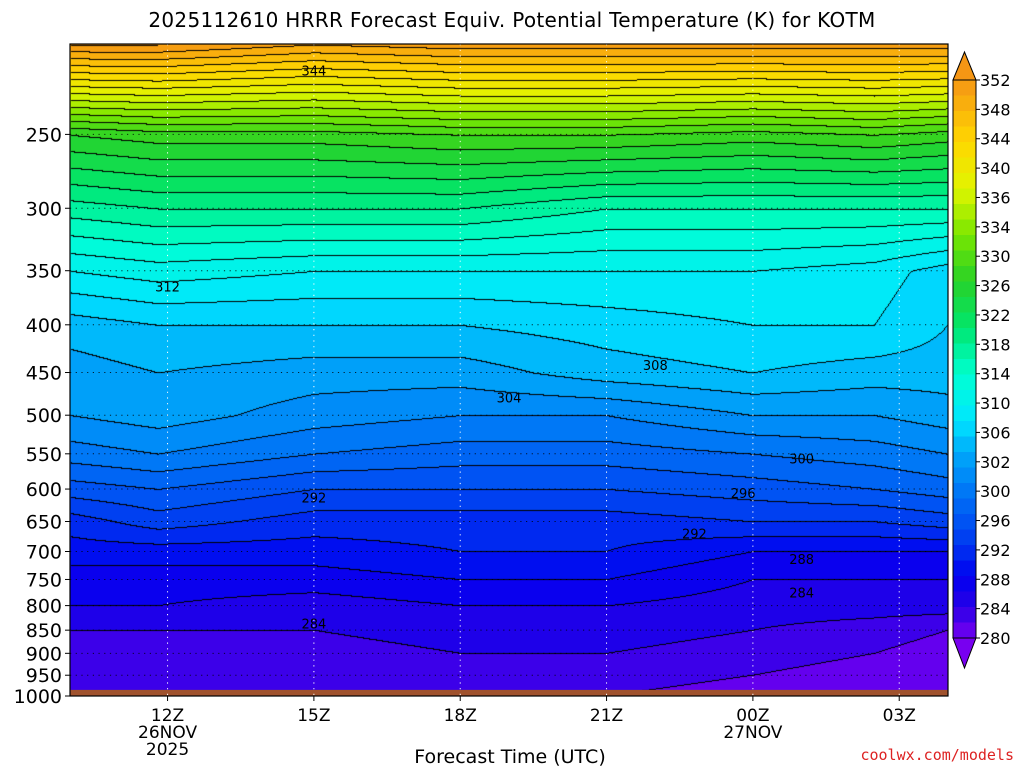 The width and height of the screenshot is (1024, 768). I want to click on colorbar-label: 334, so click(995, 227).